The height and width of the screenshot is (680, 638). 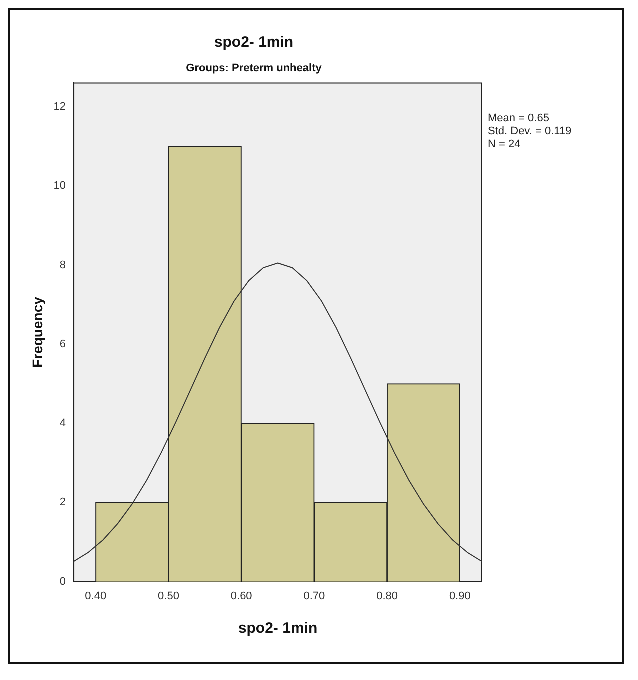 I want to click on y-tick-label: 10, so click(x=60, y=186).